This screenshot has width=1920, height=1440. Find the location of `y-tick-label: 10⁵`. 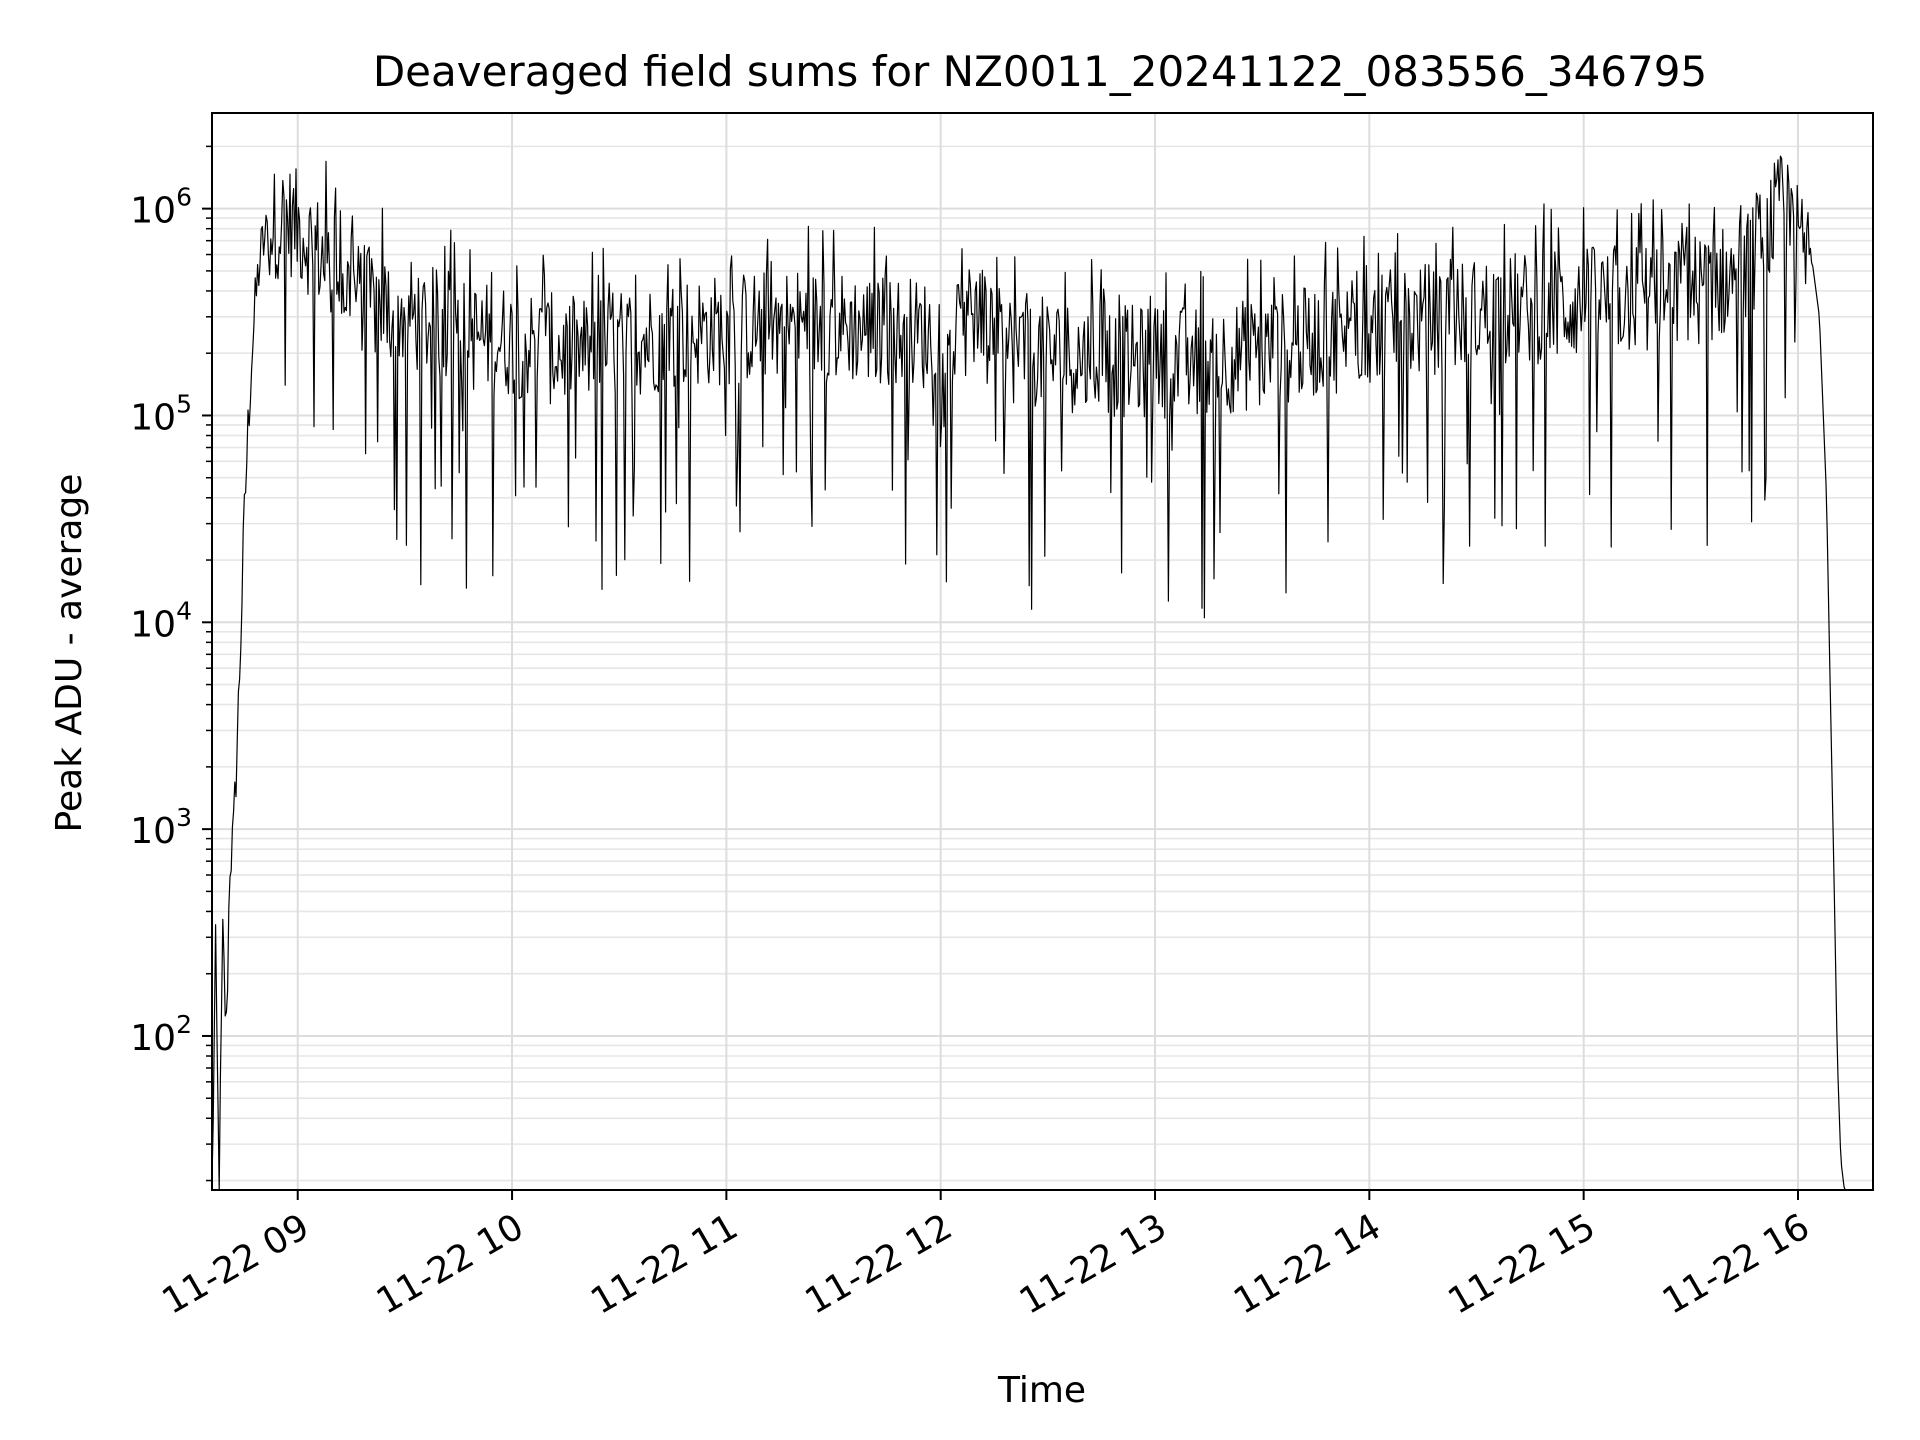

y-tick-label: 10⁵ is located at coordinates (161, 413).